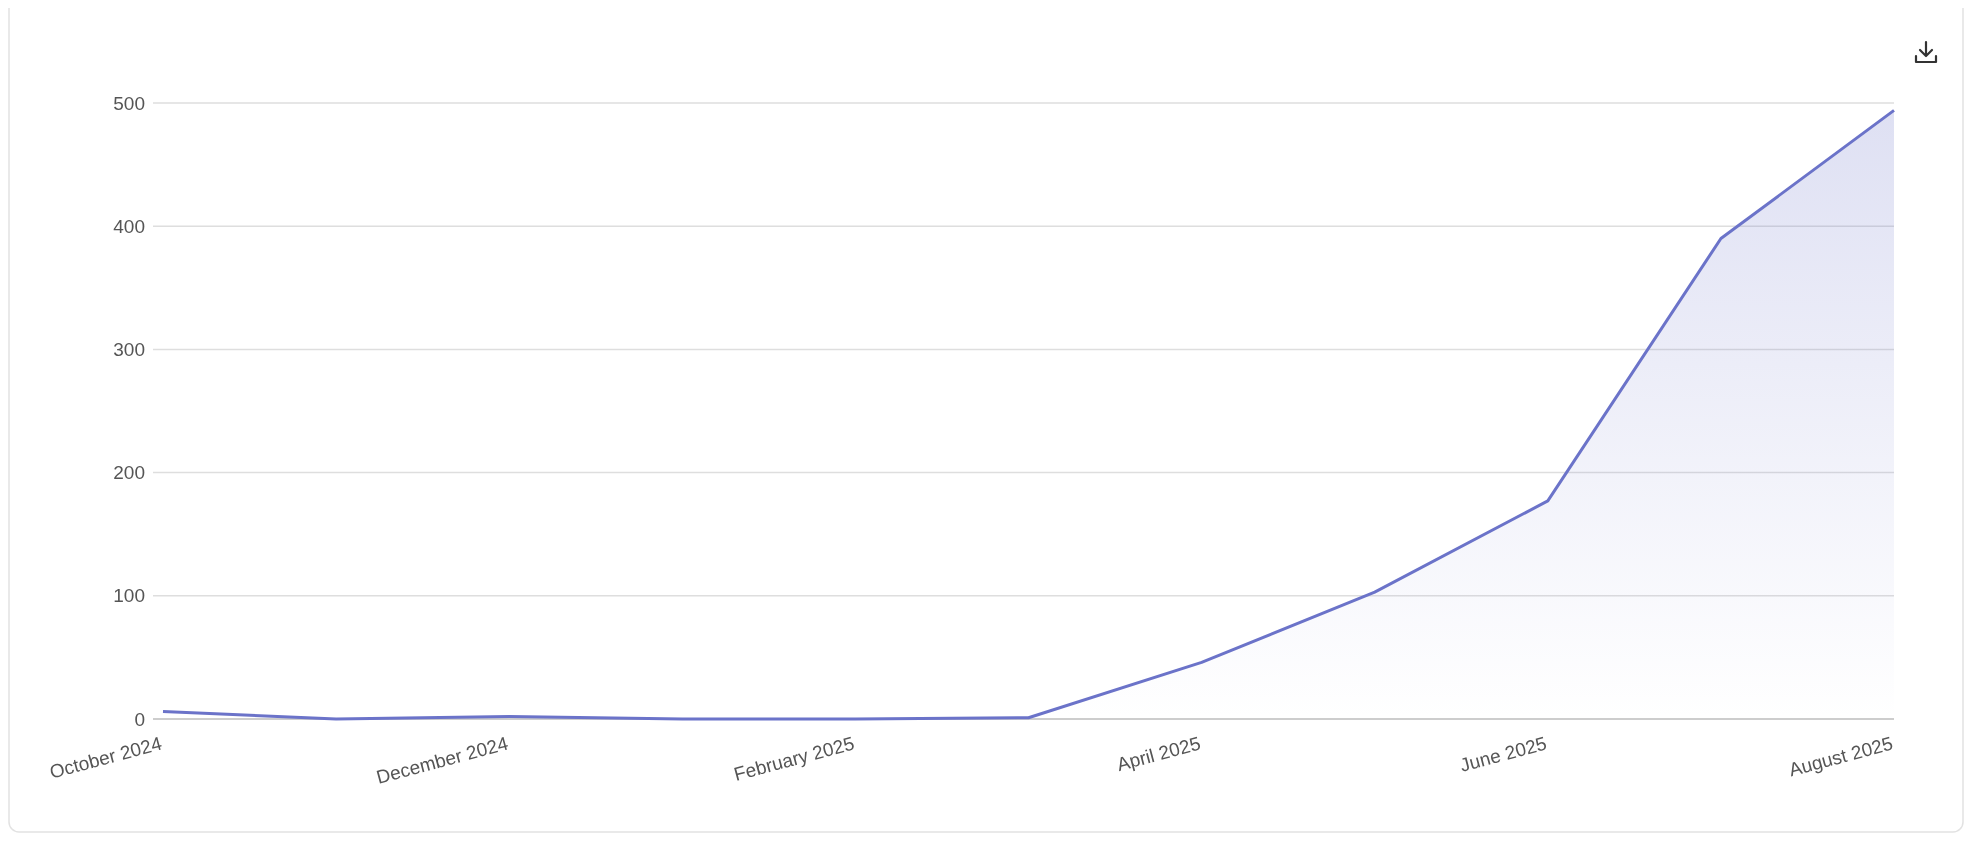 This screenshot has height=852, width=1972. I want to click on y-tick-label: 500, so click(129, 103).